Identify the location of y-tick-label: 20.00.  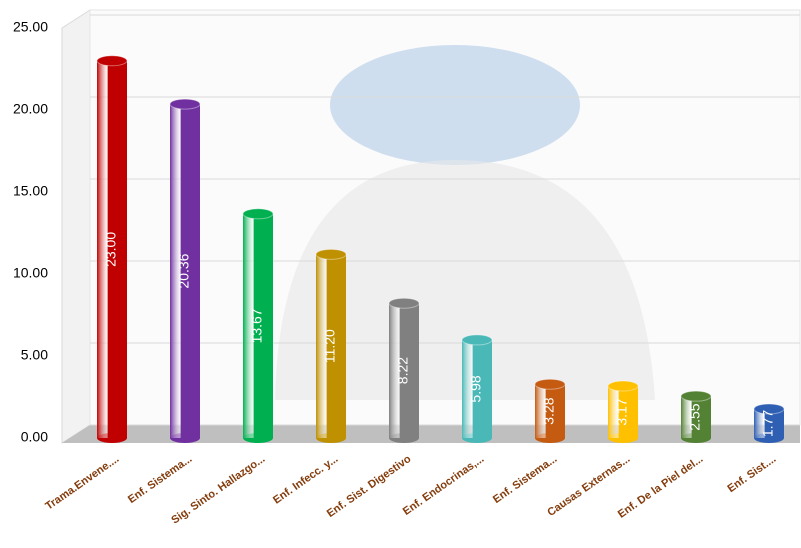
(30, 109).